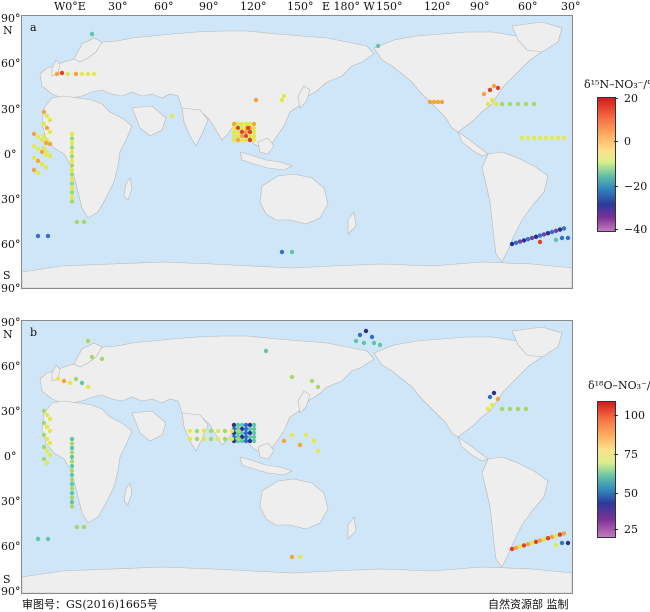 This screenshot has width=650, height=612. What do you see at coordinates (571, 6) in the screenshot?
I see `lon-label: 30°` at bounding box center [571, 6].